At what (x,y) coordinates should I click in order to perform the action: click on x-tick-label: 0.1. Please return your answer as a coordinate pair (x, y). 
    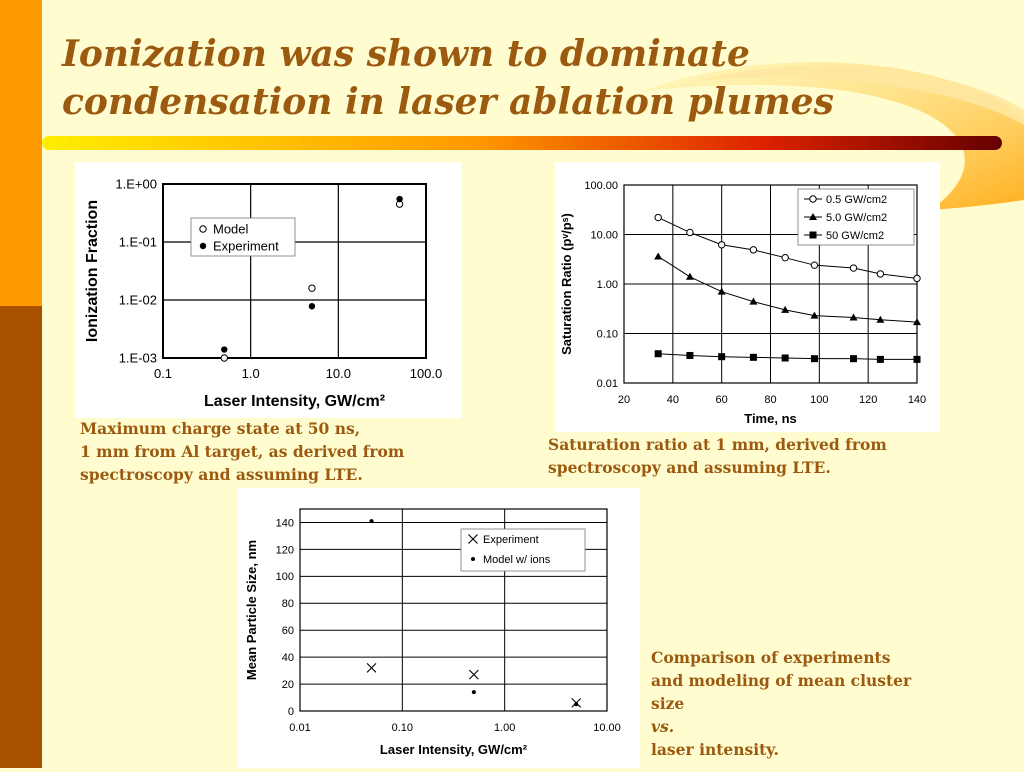
    Looking at the image, I should click on (163, 373).